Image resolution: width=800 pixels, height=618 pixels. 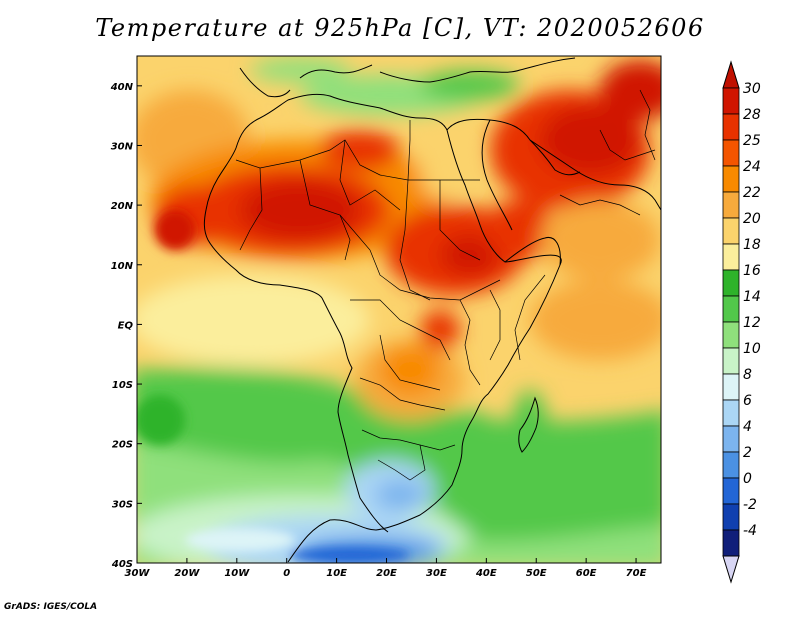 What do you see at coordinates (122, 445) in the screenshot?
I see `lat-tick-label: 20S` at bounding box center [122, 445].